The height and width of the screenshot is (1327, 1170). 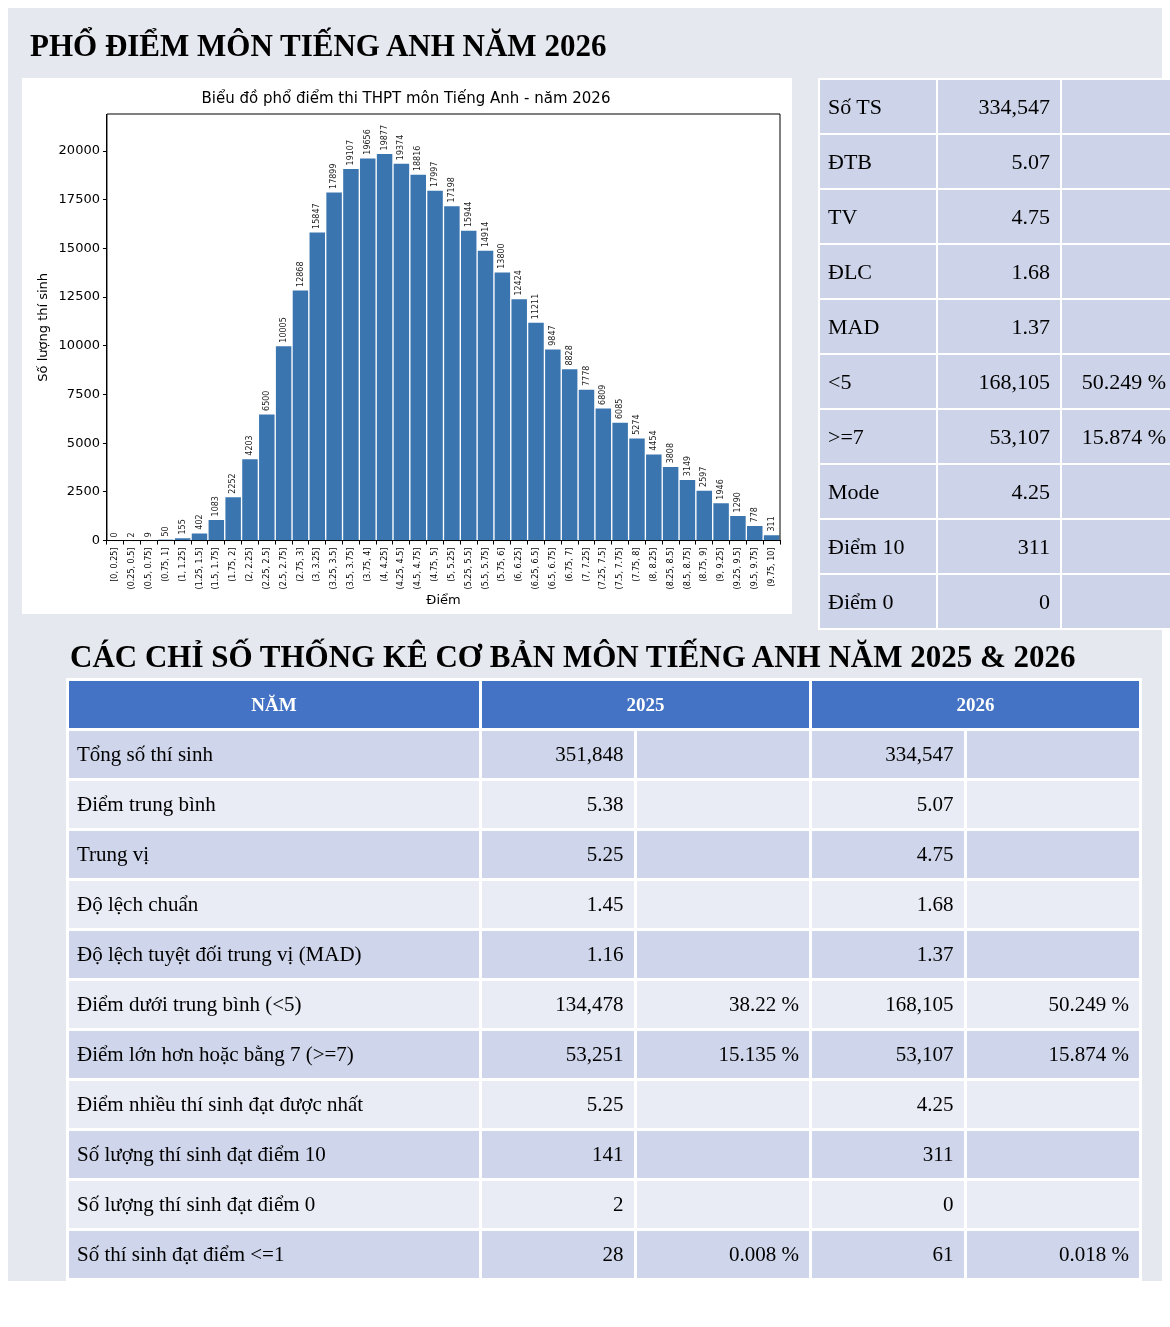 What do you see at coordinates (199, 522) in the screenshot?
I see `data-label: 402` at bounding box center [199, 522].